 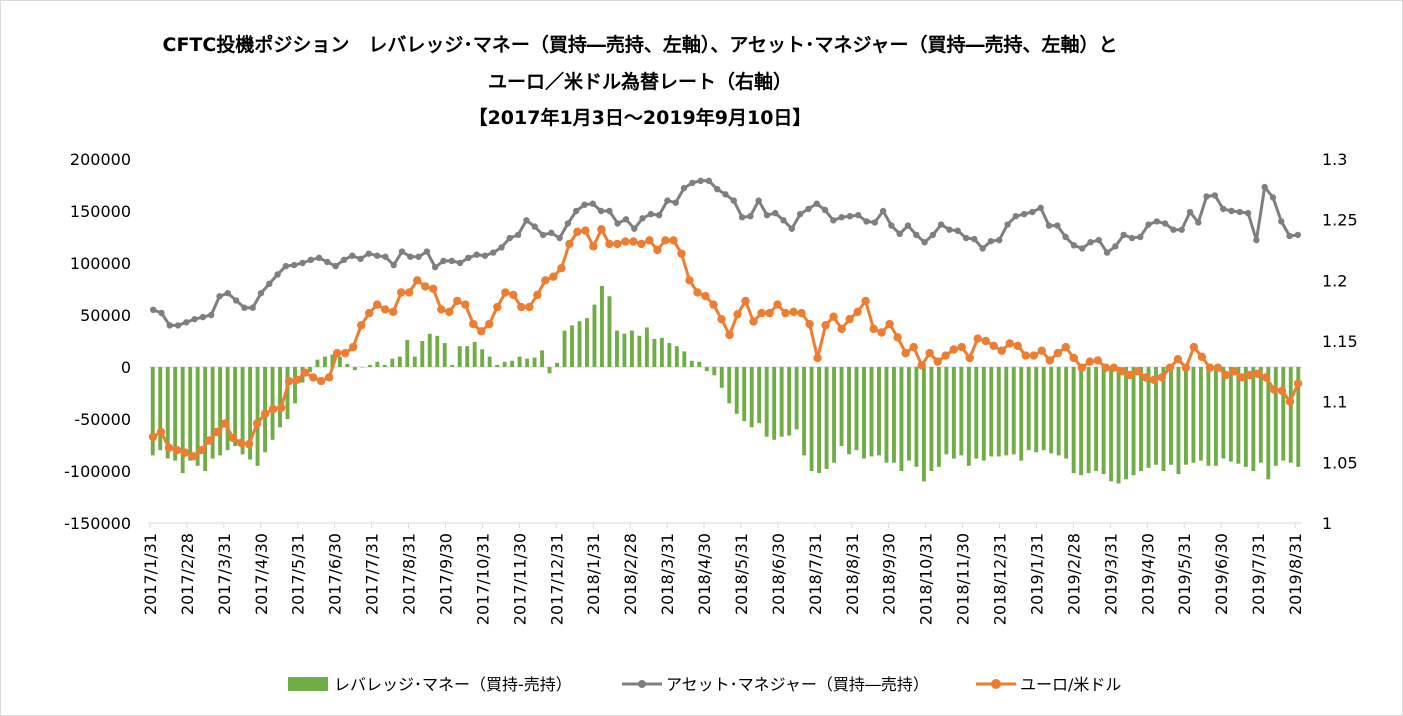 I want to click on x-axis-tick-label: 2017/8/31, so click(x=409, y=574).